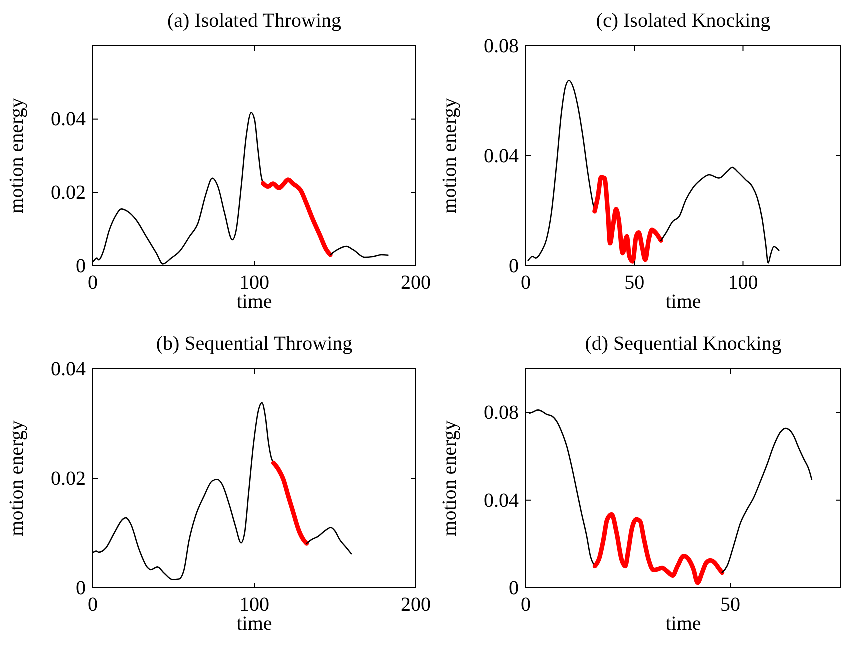 The image size is (843, 650). What do you see at coordinates (743, 283) in the screenshot?
I see `x-tick-label: 100` at bounding box center [743, 283].